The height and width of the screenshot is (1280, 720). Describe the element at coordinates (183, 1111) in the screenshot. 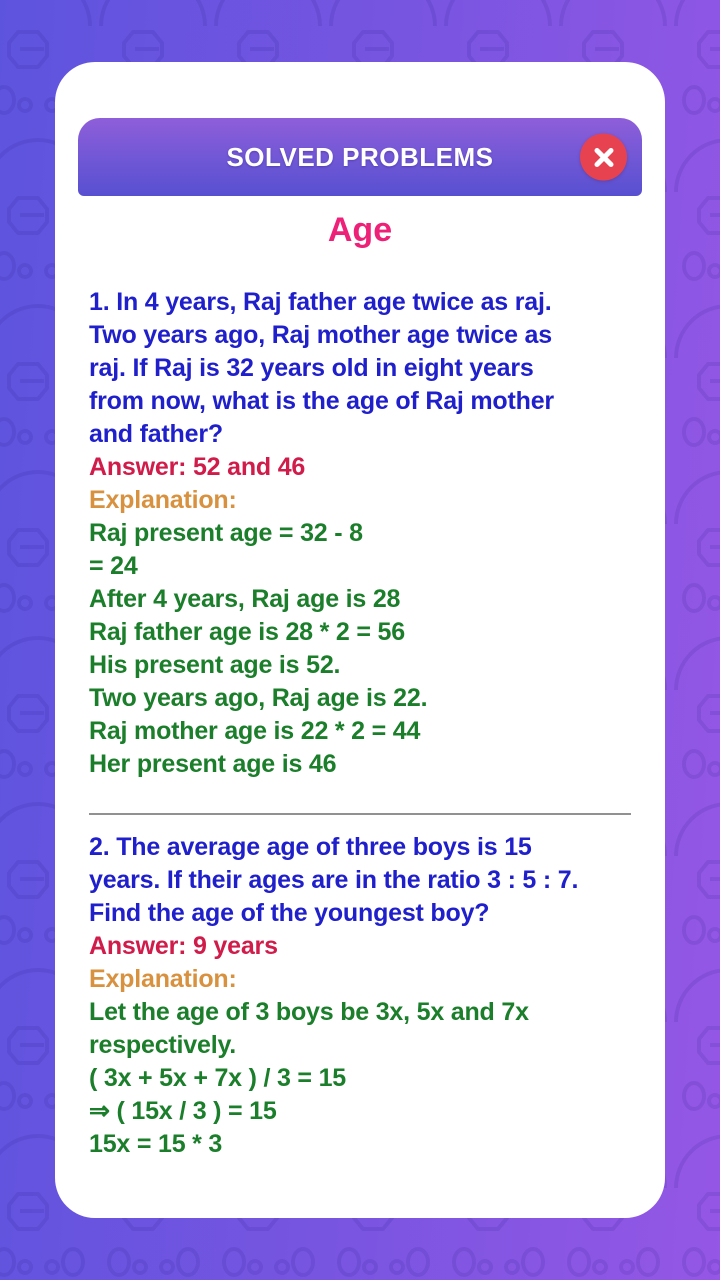

I see `explanation-line: ⇒ ( 15x / 3 ) = 15` at that location.